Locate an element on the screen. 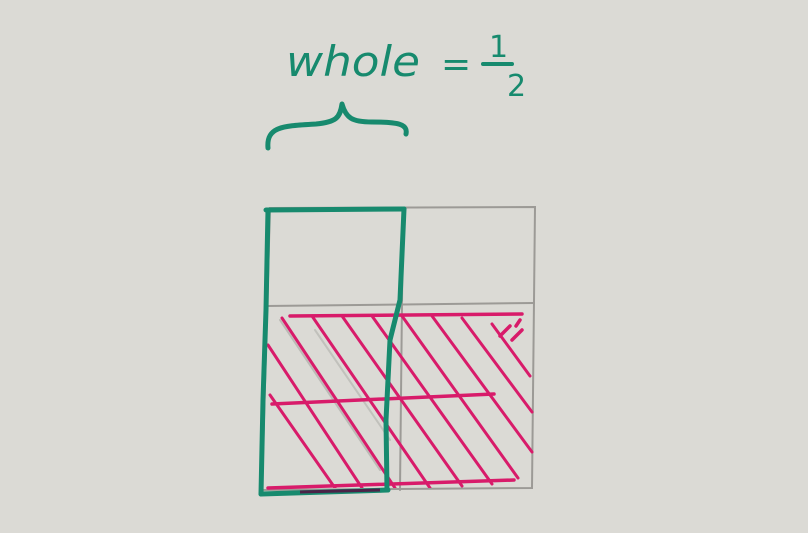  equals-sign: = is located at coordinates (456, 64).